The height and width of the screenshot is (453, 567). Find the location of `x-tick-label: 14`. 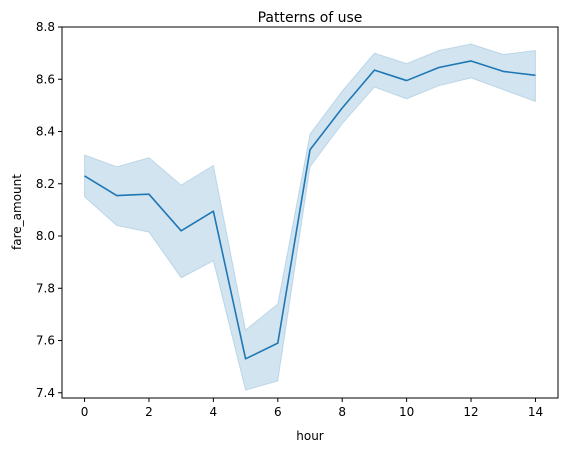

x-tick-label: 14 is located at coordinates (535, 412).